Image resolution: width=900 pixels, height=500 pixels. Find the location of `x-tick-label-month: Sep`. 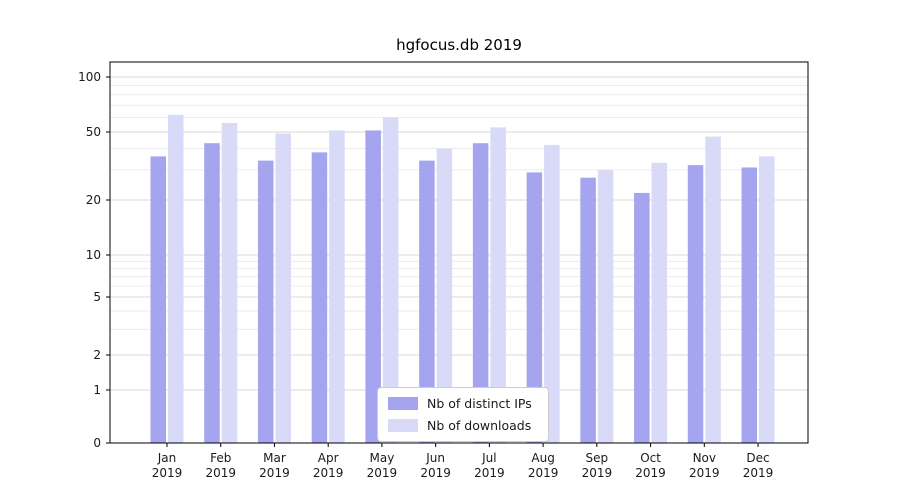

x-tick-label-month: Sep is located at coordinates (597, 458).